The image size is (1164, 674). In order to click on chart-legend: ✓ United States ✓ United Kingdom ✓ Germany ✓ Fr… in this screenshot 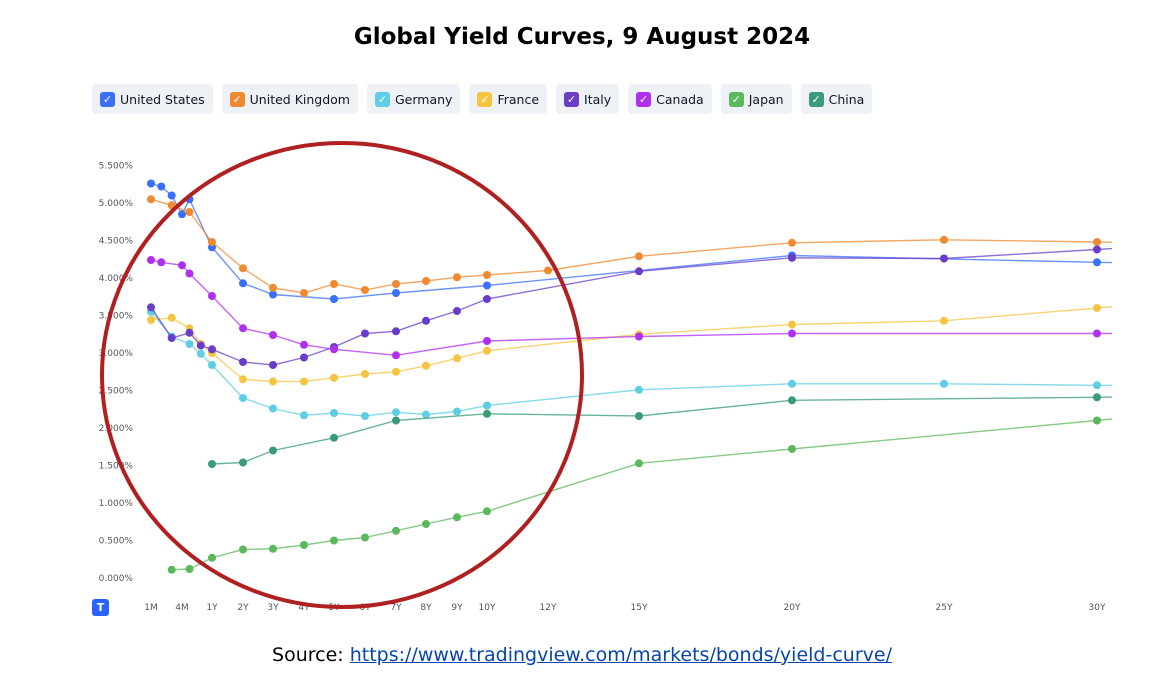, I will do `click(482, 99)`.